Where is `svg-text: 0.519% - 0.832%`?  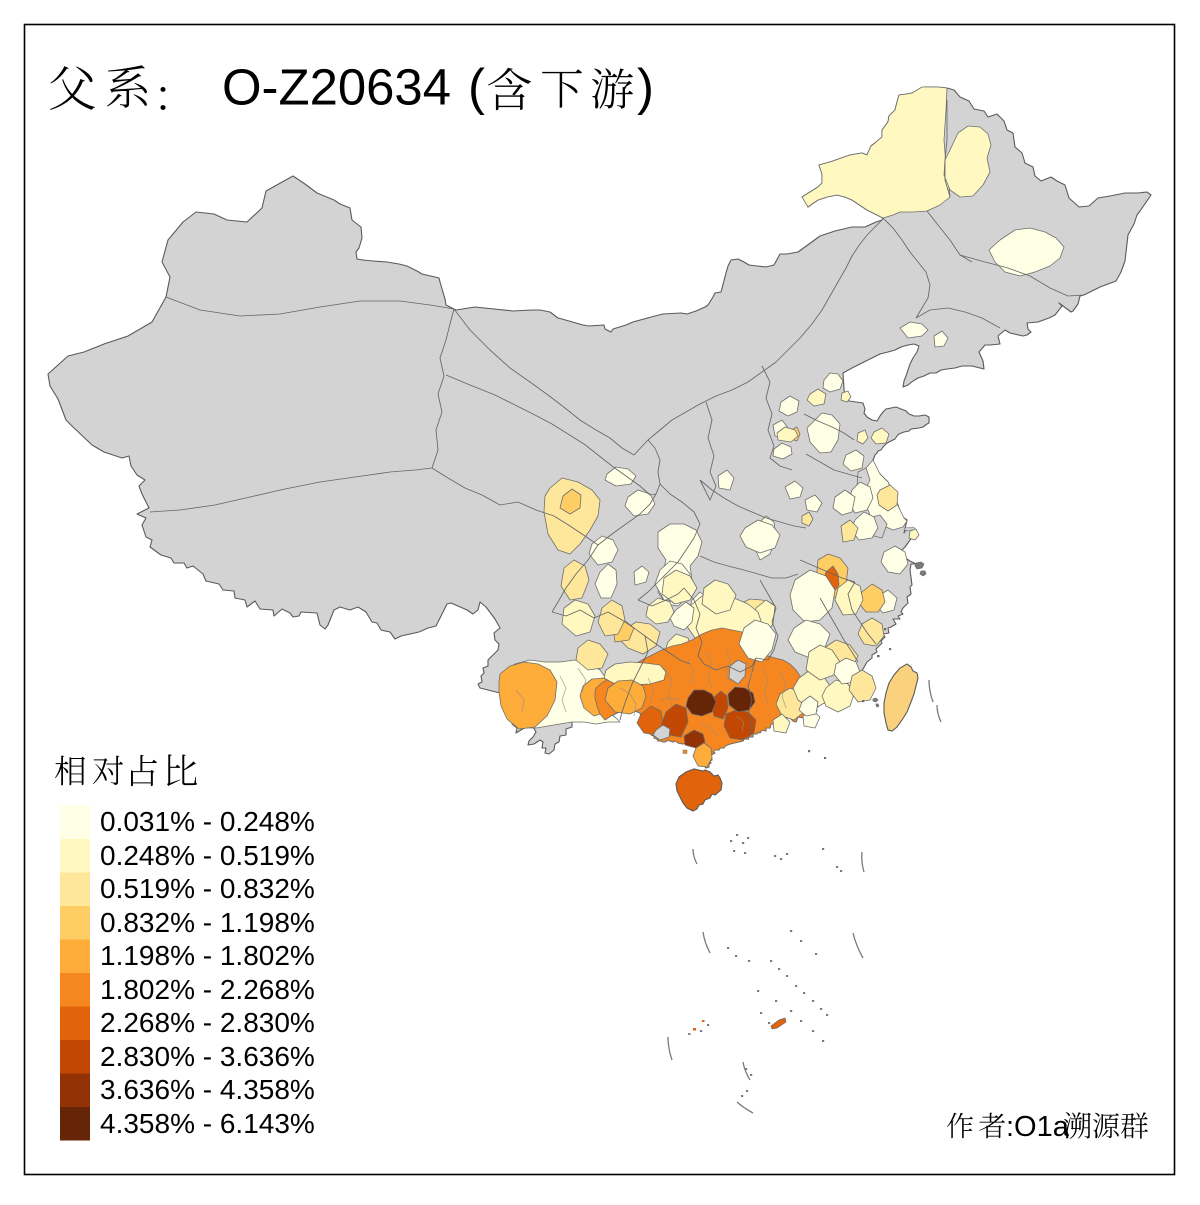 svg-text: 0.519% - 0.832% is located at coordinates (207, 888).